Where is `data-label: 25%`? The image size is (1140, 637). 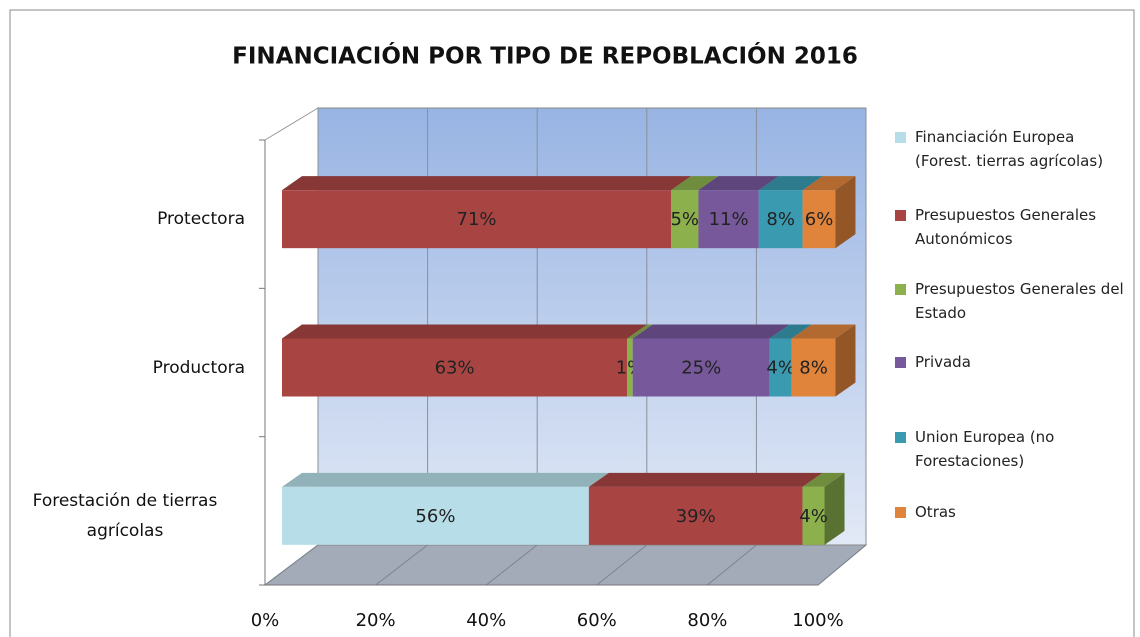
data-label: 25% is located at coordinates (701, 368).